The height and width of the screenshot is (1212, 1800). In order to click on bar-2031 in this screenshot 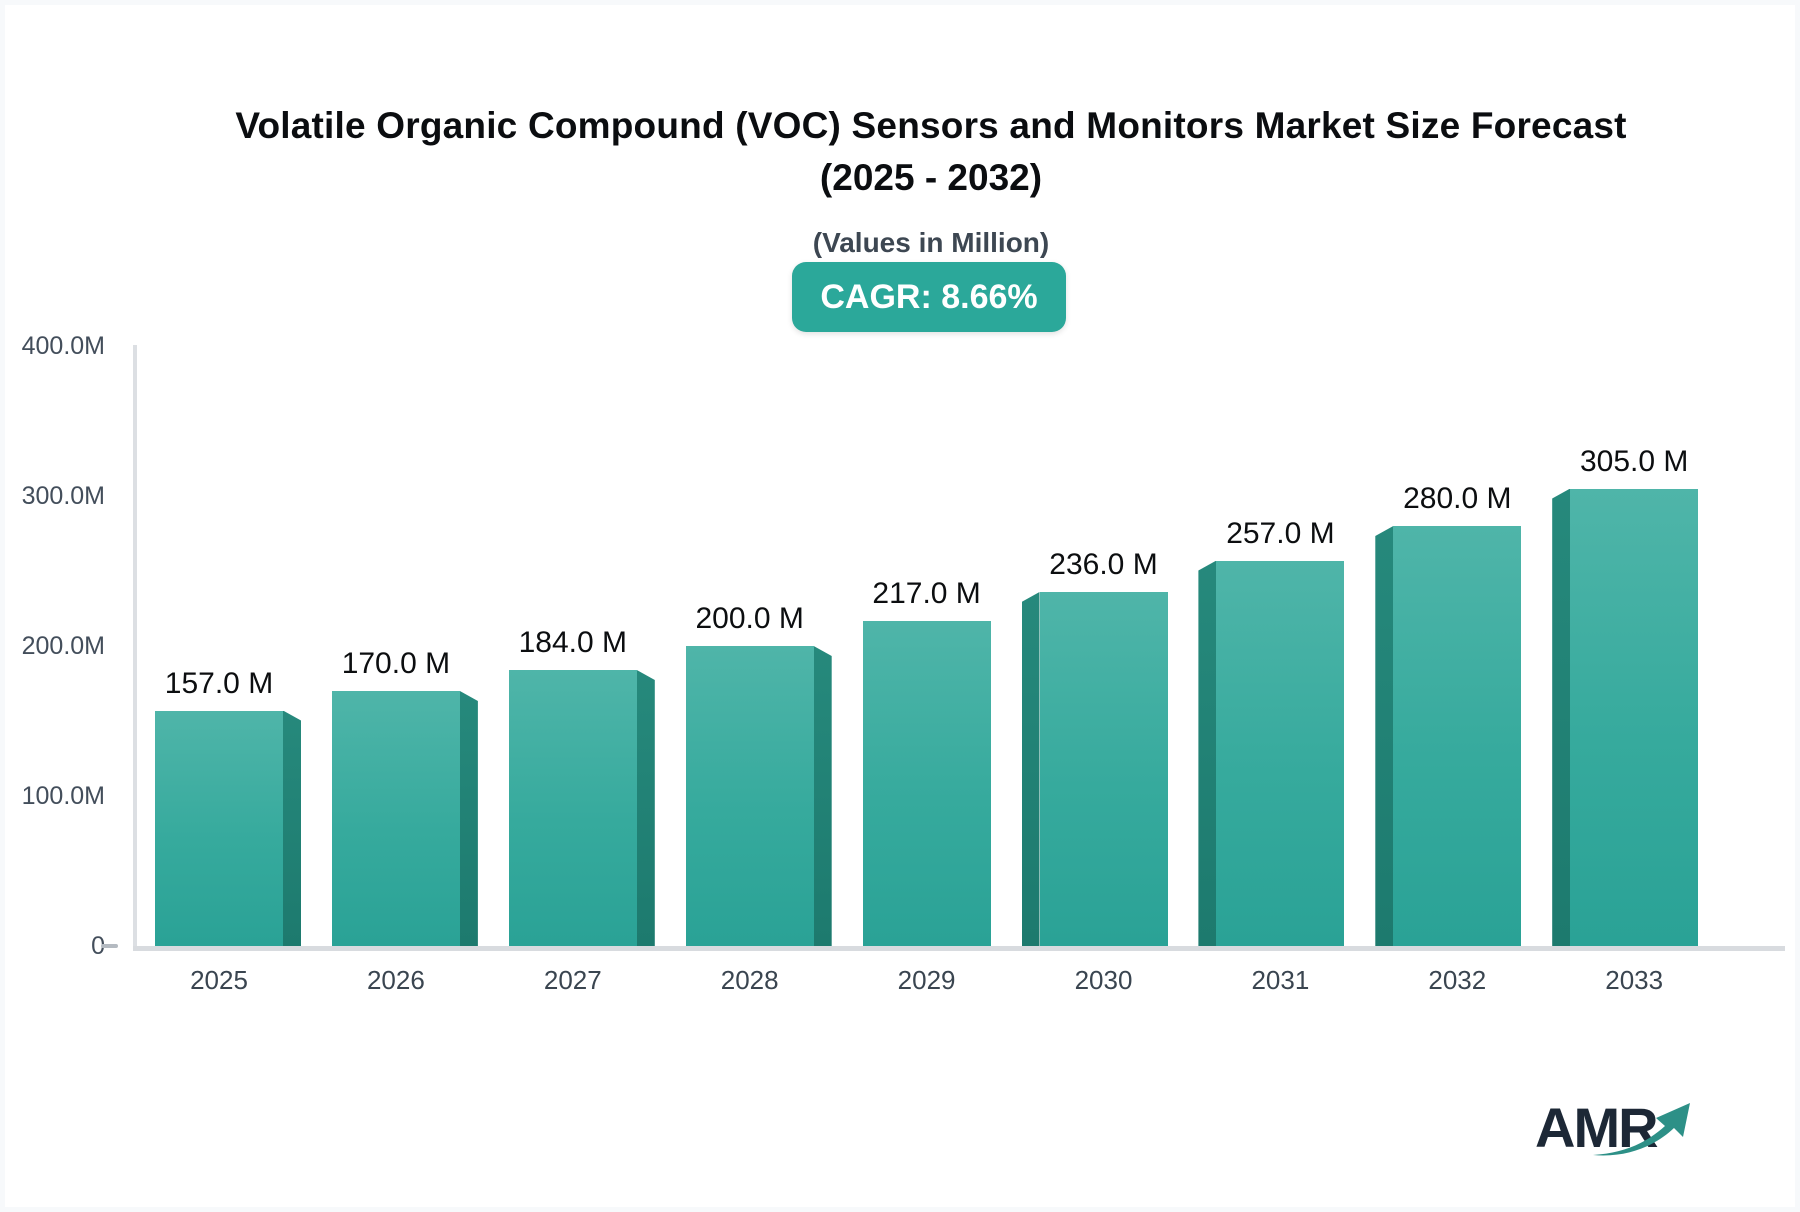, I will do `click(1280, 753)`.